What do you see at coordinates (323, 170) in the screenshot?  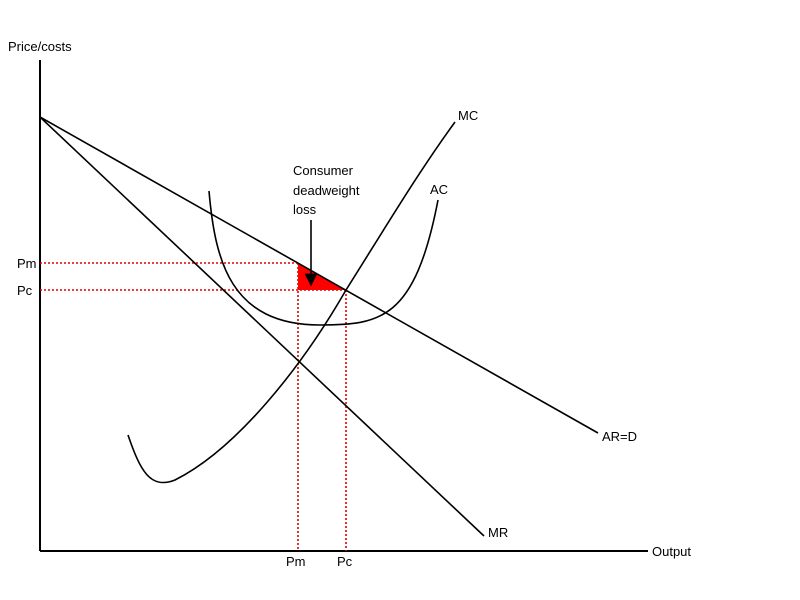 I see `annotation-line-1: Consumer` at bounding box center [323, 170].